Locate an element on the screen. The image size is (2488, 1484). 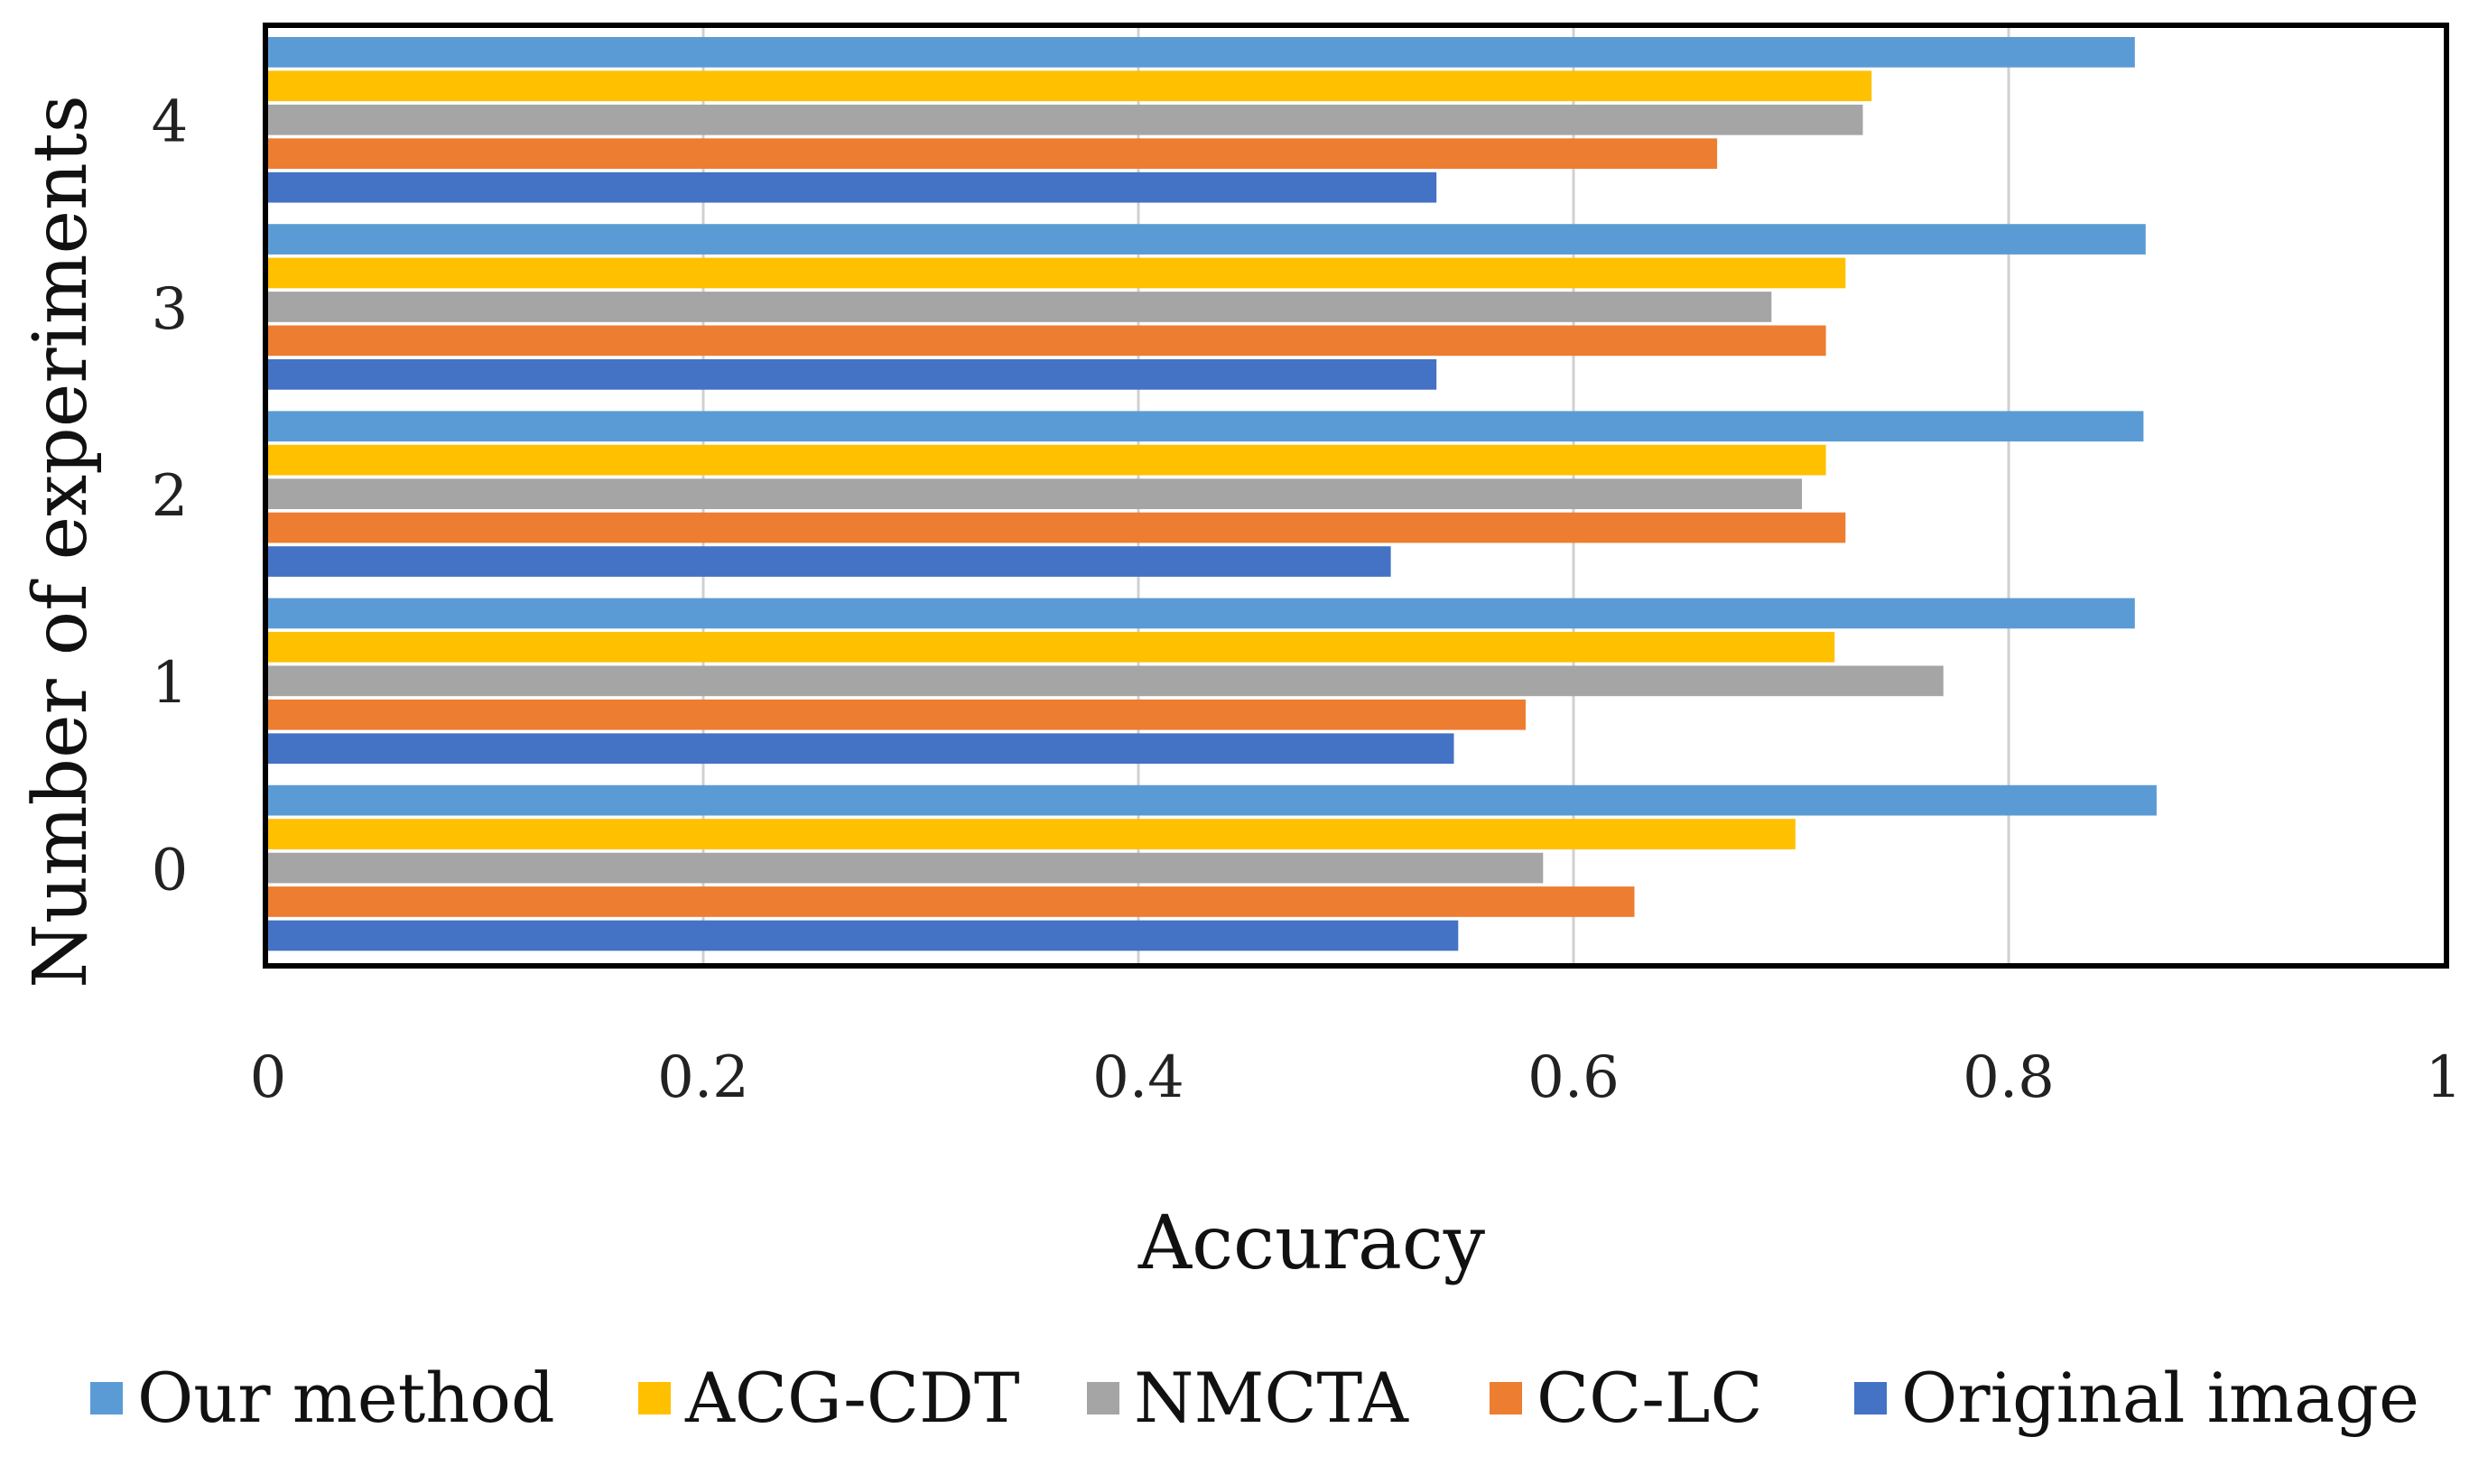
x-tick-label: 0.8 is located at coordinates (2009, 1078).